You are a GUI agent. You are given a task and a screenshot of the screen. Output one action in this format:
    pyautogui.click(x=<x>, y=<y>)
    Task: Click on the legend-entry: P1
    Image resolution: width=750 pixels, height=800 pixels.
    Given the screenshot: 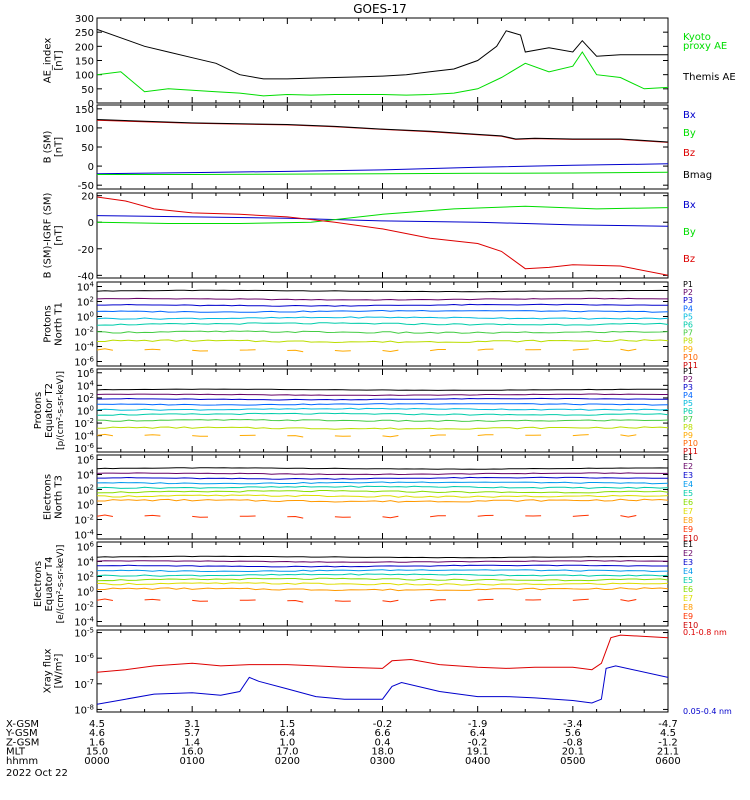 What is the action you would take?
    pyautogui.click(x=688, y=284)
    